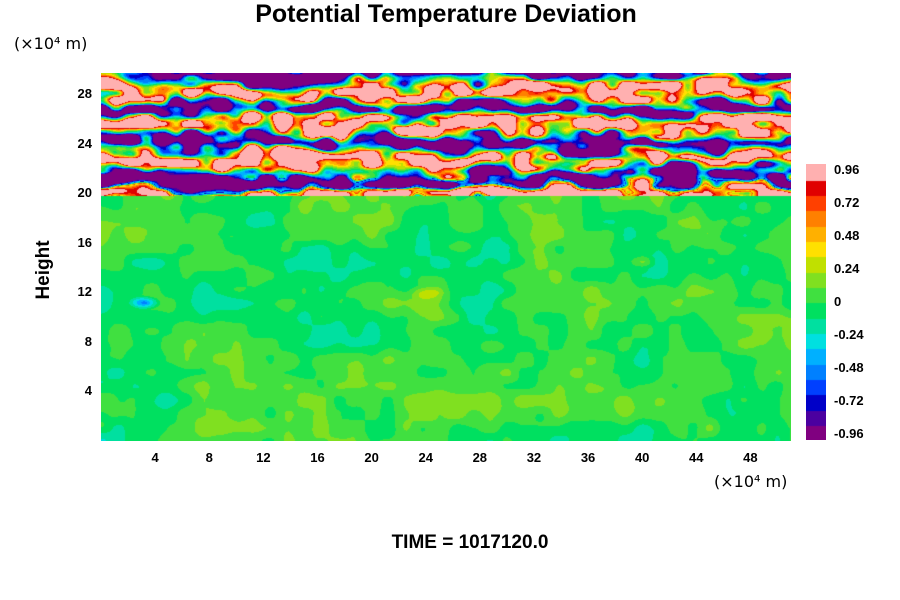  What do you see at coordinates (642, 457) in the screenshot?
I see `x-tick-label: 40` at bounding box center [642, 457].